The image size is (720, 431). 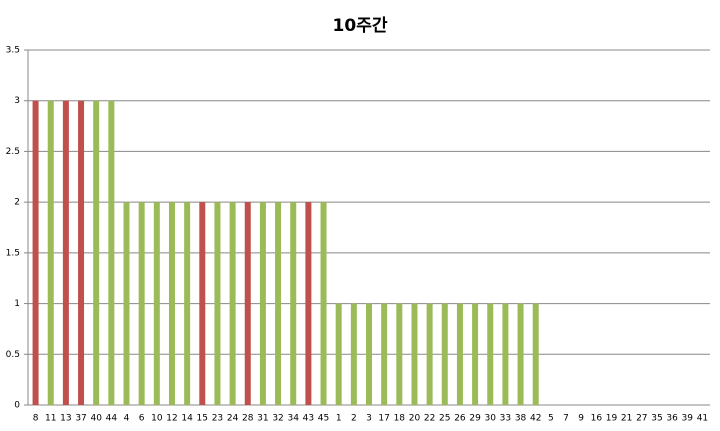 I want to click on x-tick-label: 32, so click(x=277, y=419).